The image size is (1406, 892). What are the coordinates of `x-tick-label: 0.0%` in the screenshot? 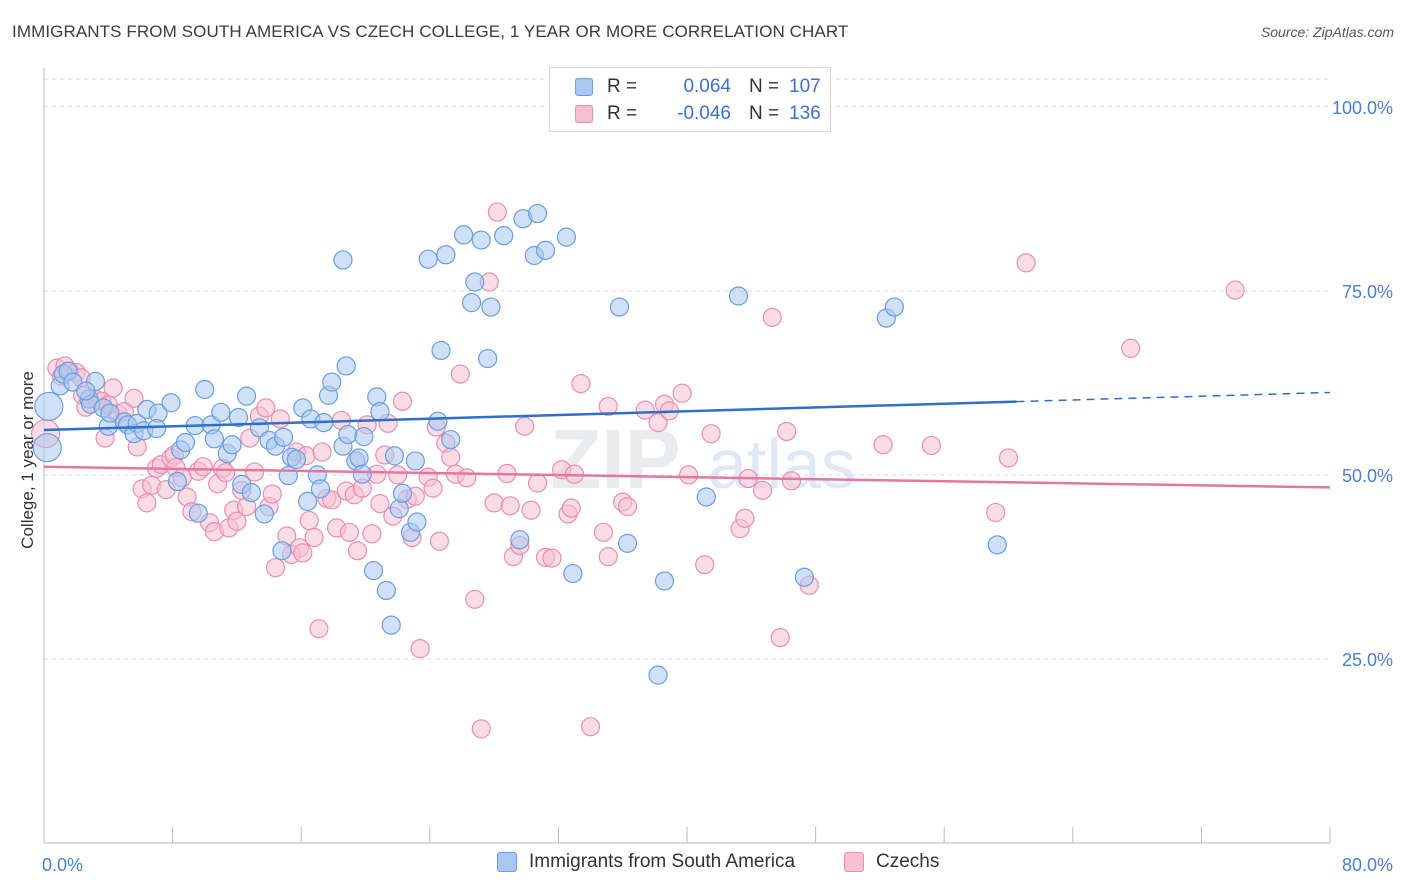 It's located at (62, 865).